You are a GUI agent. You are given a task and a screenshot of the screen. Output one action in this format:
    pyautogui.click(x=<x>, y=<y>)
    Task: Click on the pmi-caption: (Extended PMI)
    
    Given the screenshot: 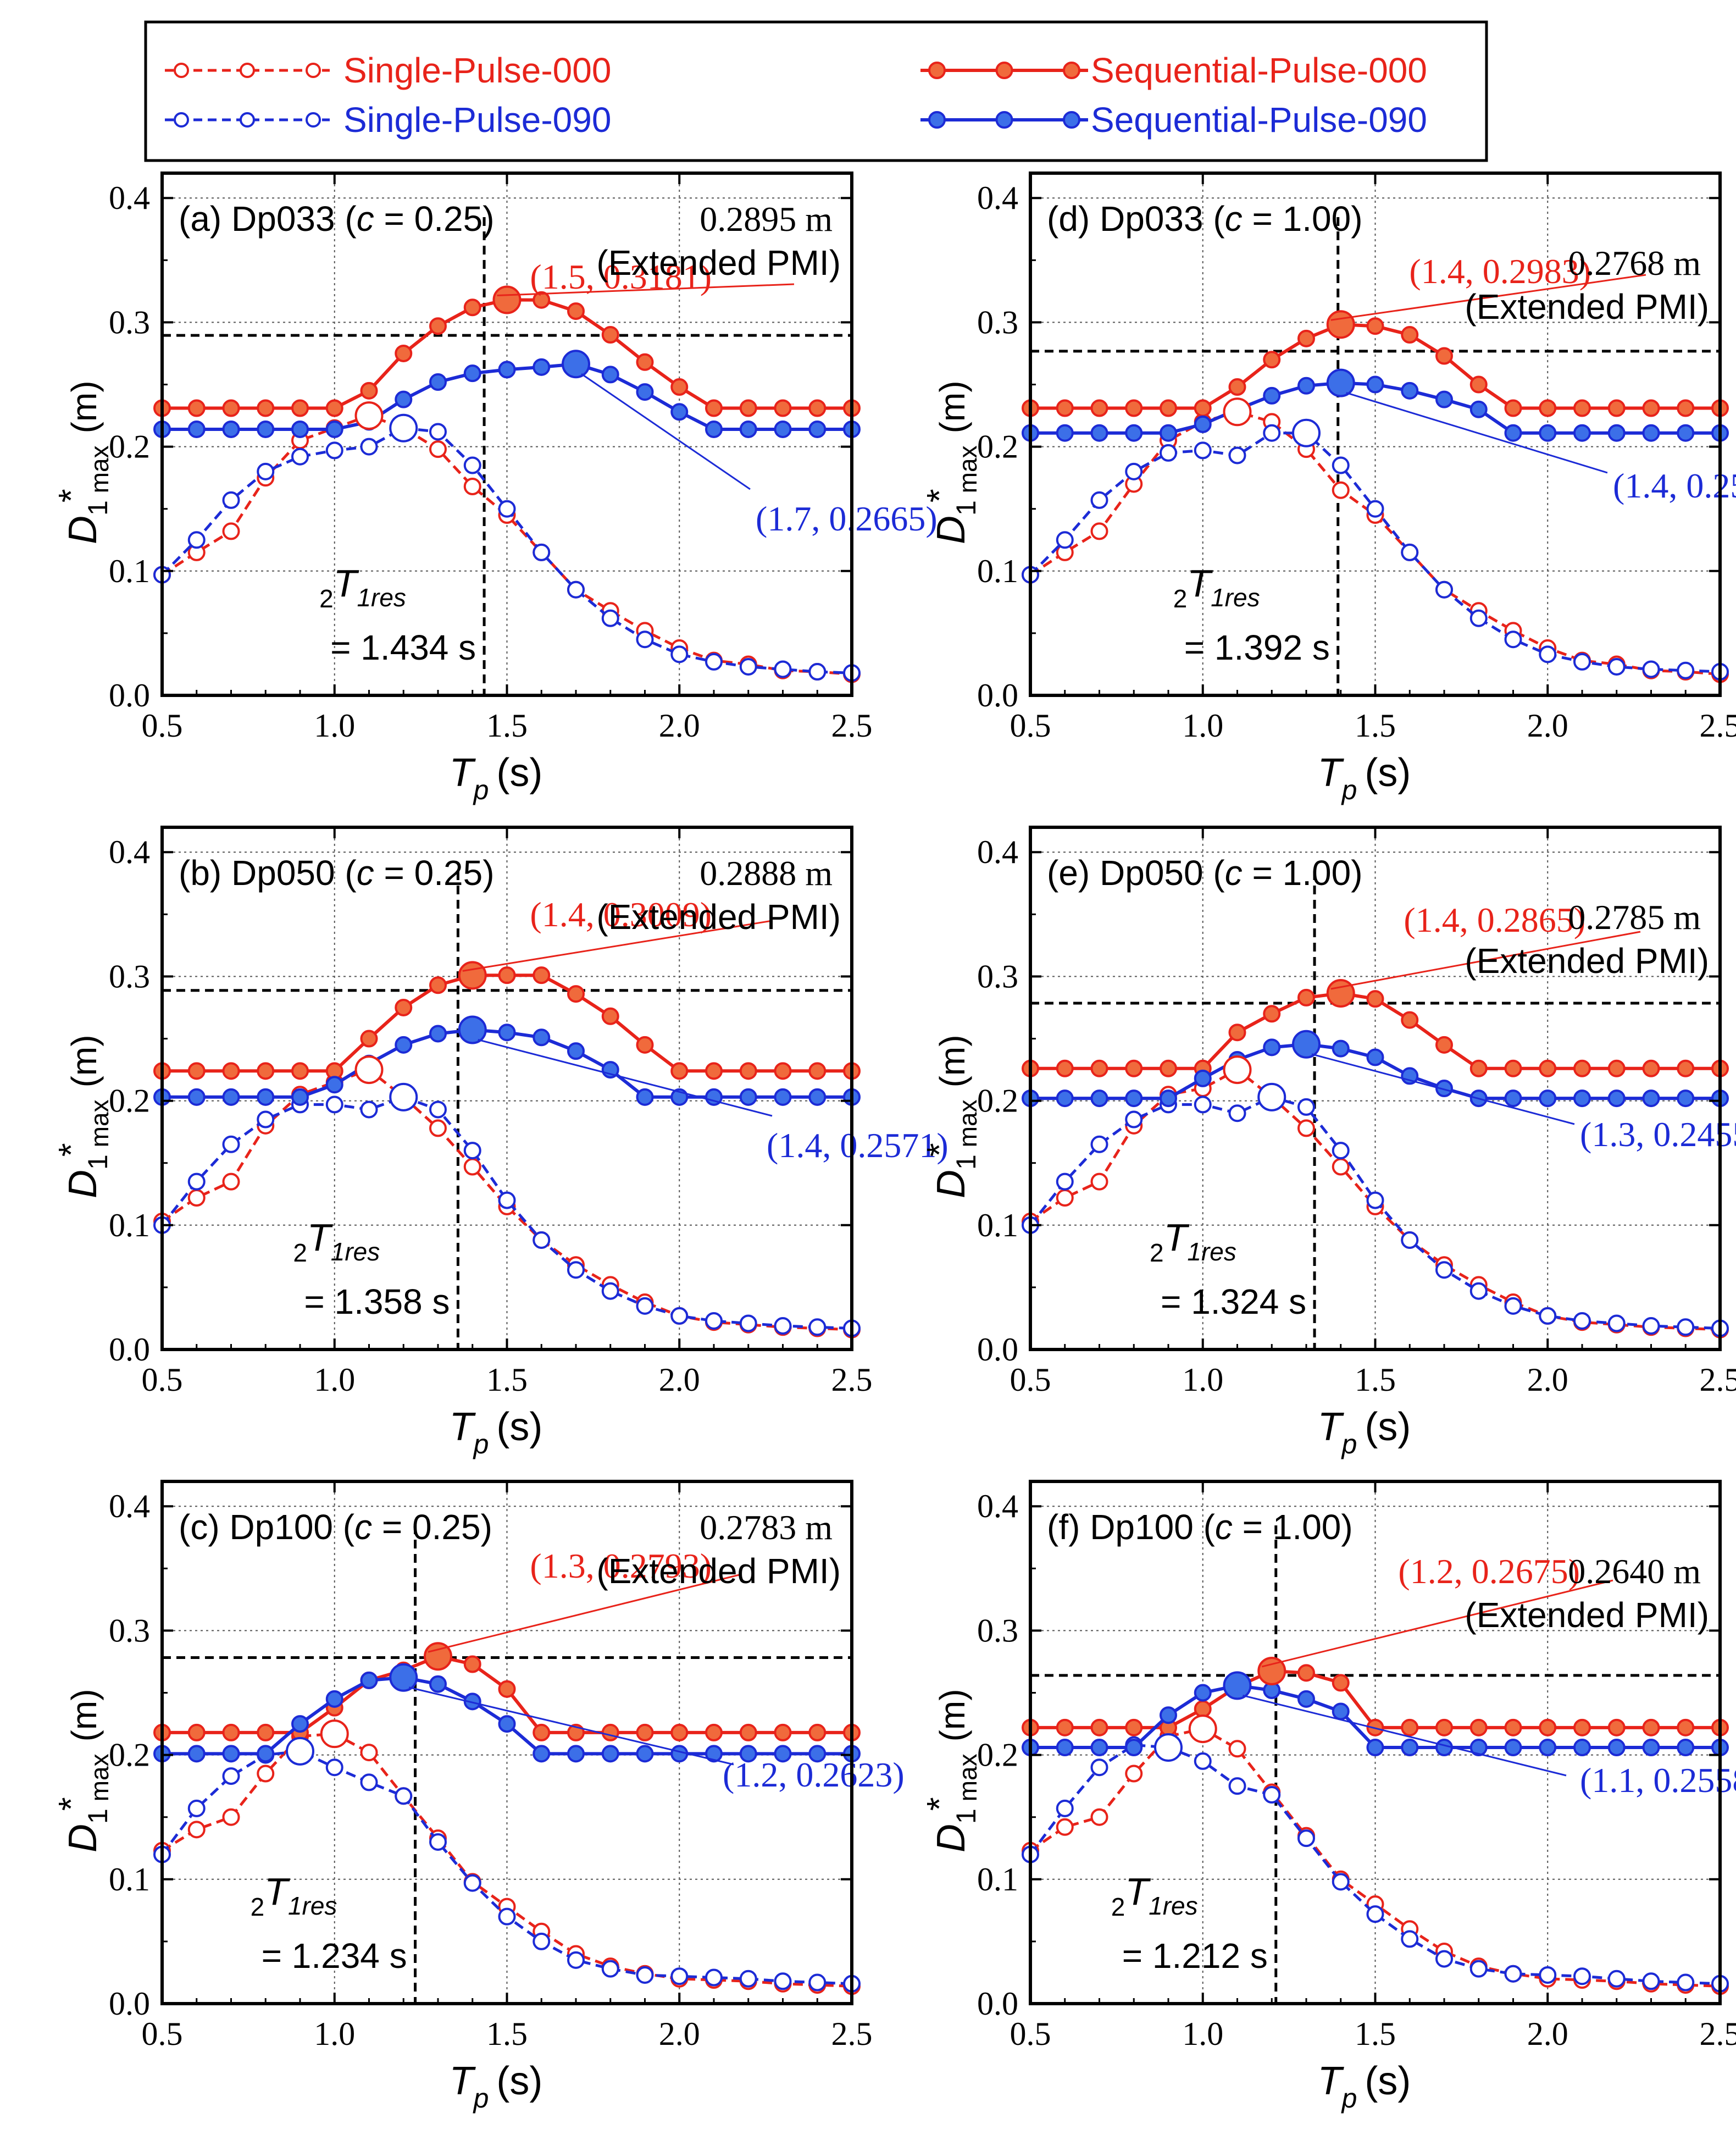 What is the action you would take?
    pyautogui.click(x=1587, y=961)
    